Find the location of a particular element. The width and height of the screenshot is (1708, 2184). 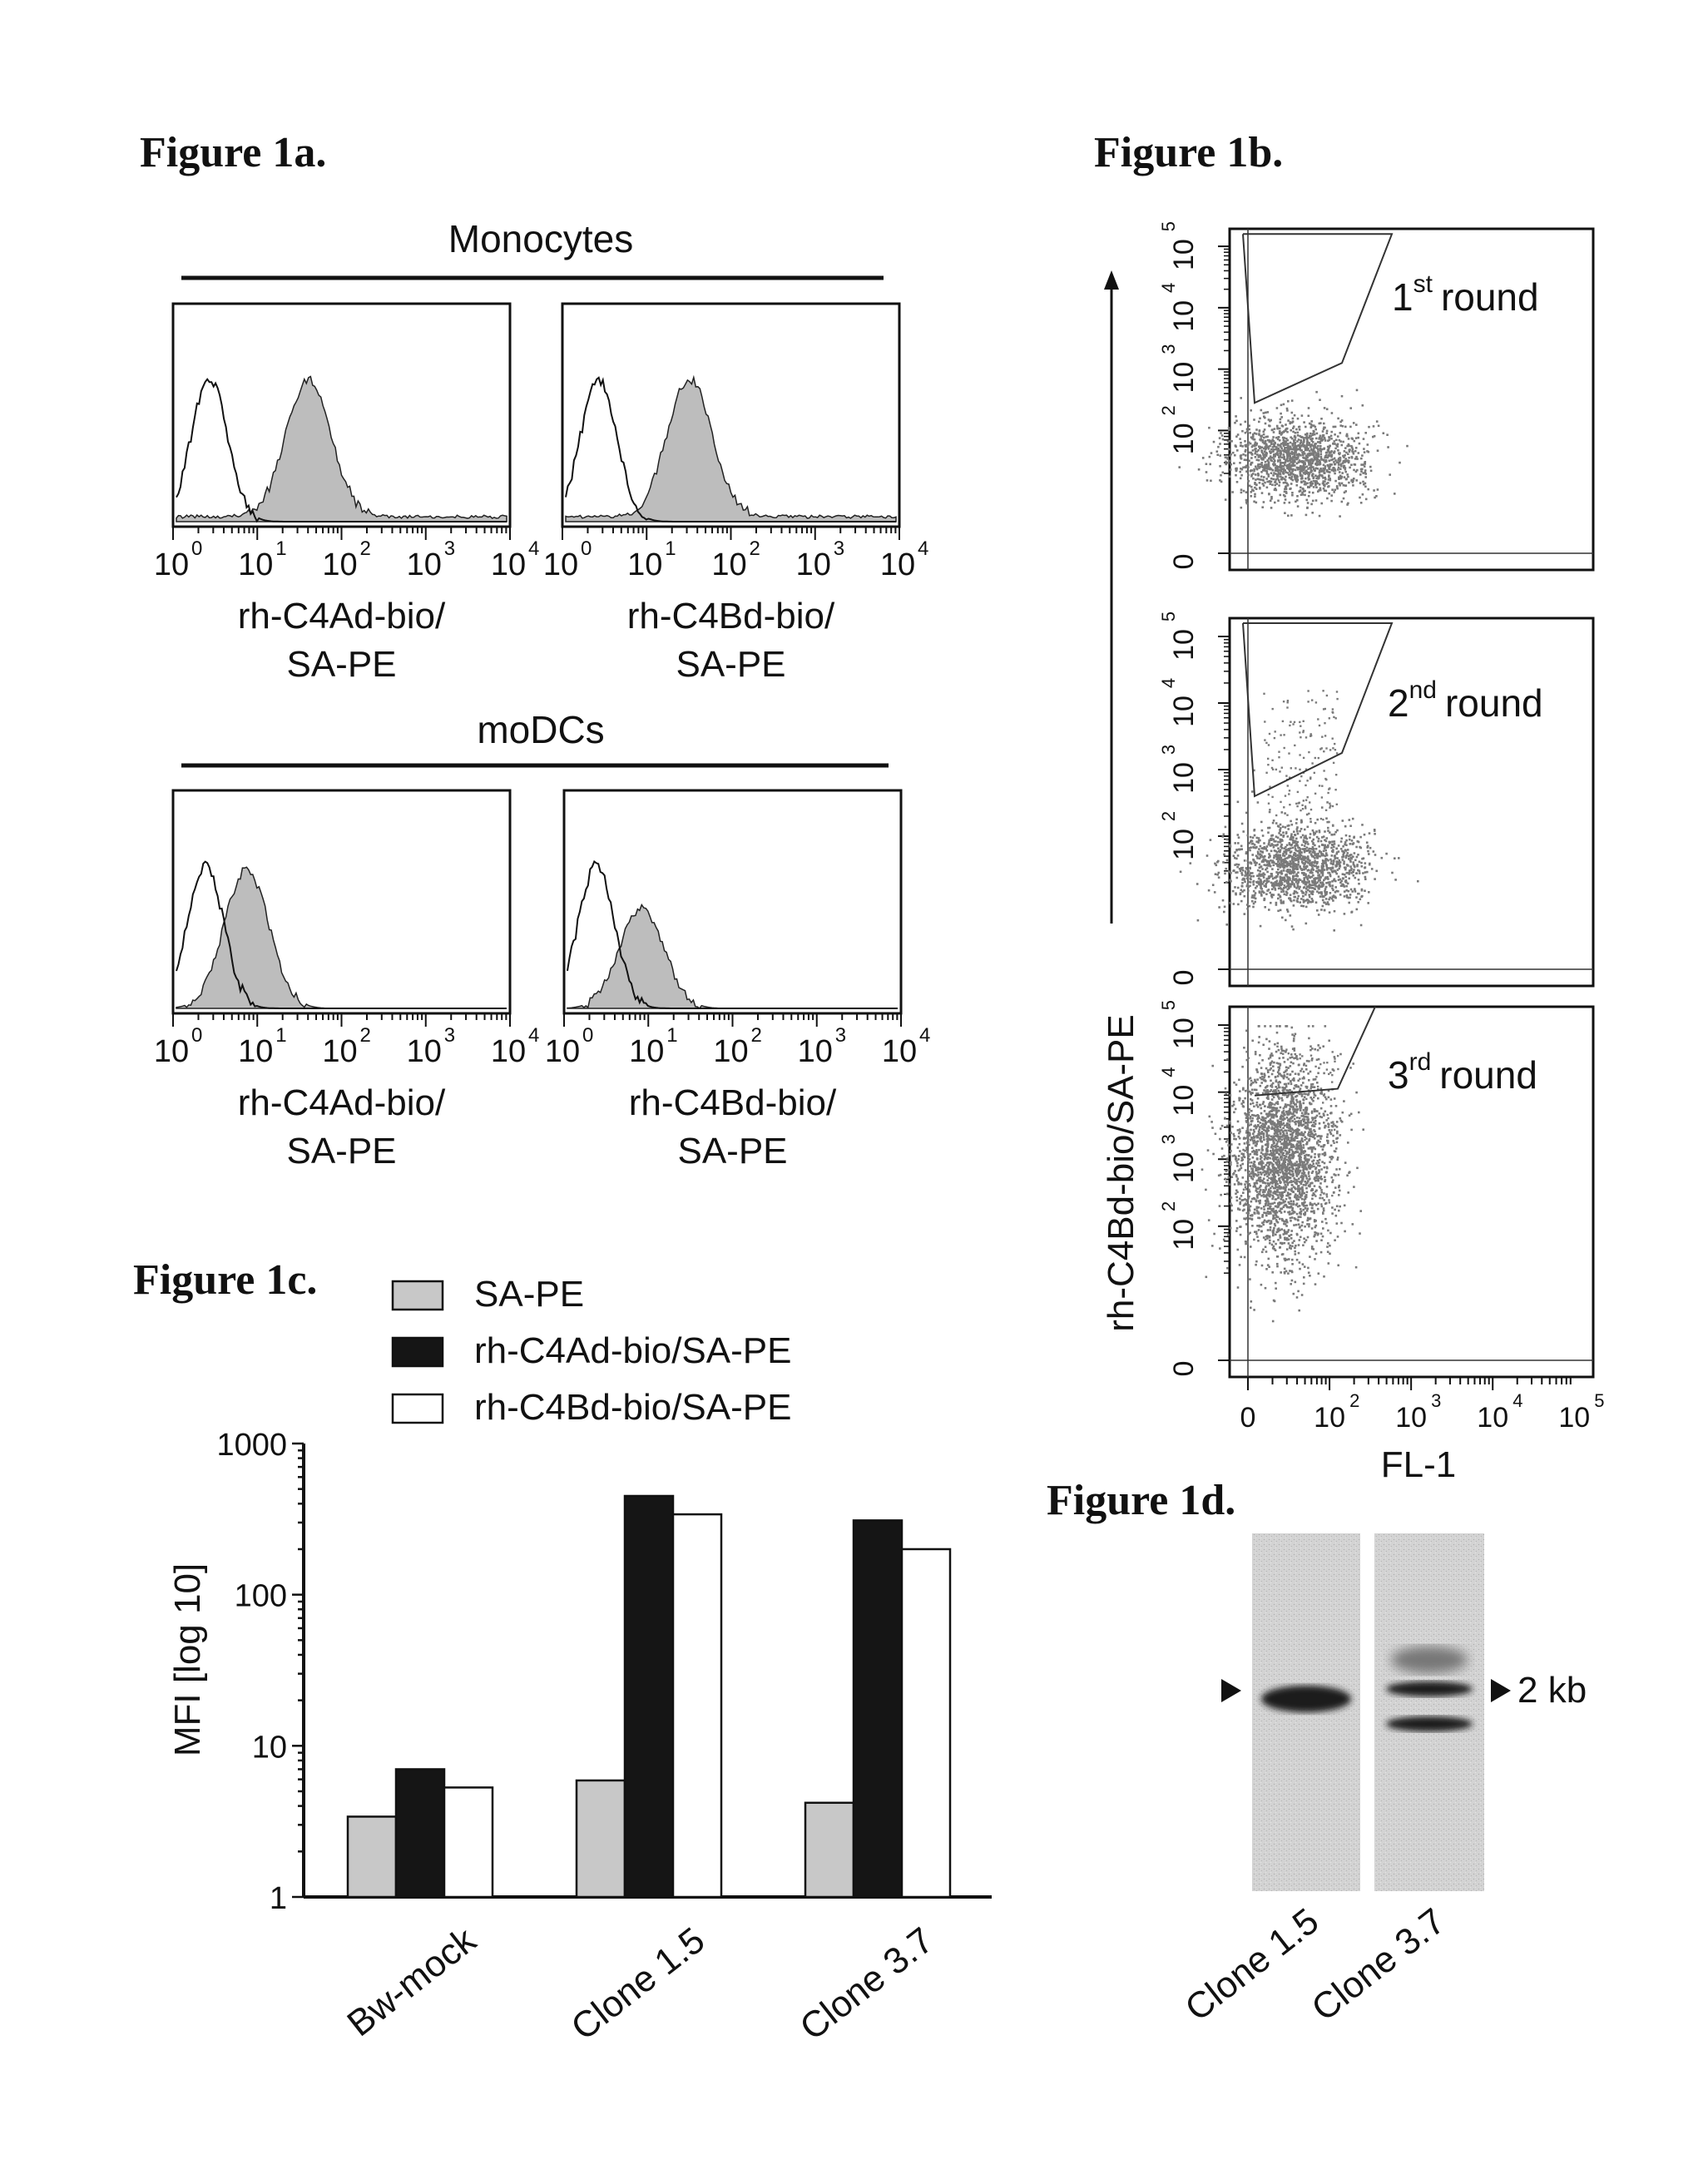

round-label: 3rdround is located at coordinates (1462, 1072).